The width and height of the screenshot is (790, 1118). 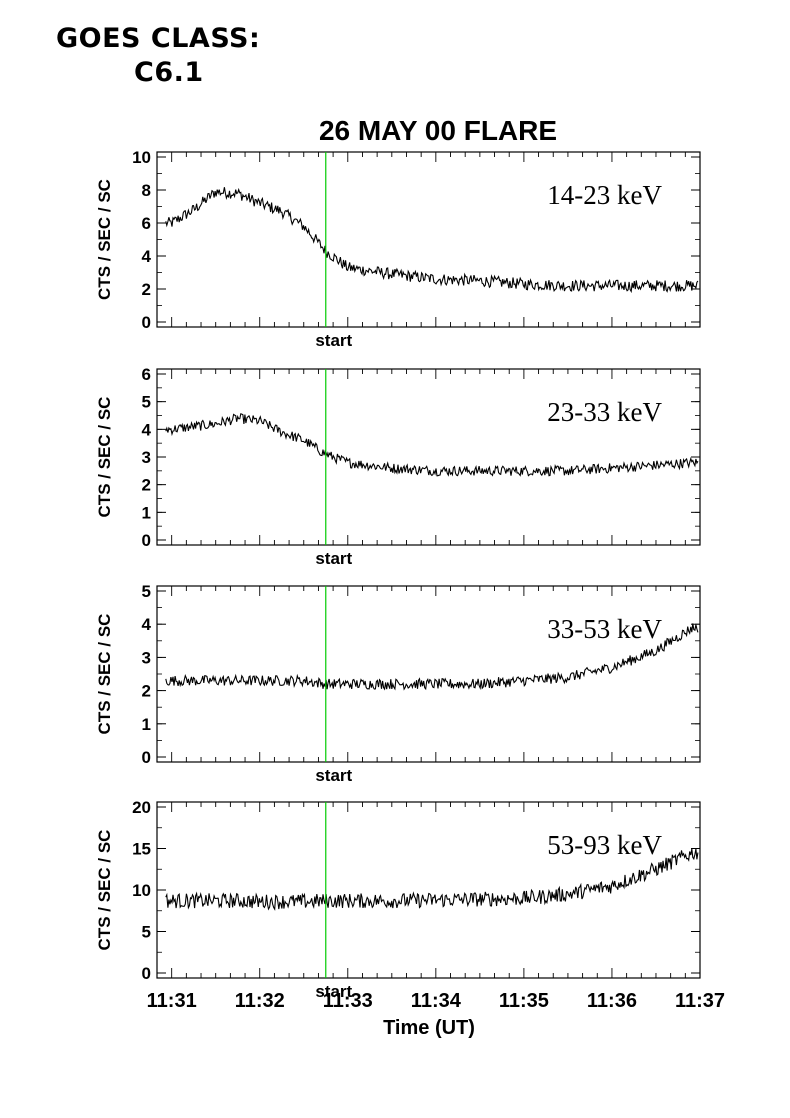 I want to click on energy-band-label: 33-53 keV, so click(x=604, y=629).